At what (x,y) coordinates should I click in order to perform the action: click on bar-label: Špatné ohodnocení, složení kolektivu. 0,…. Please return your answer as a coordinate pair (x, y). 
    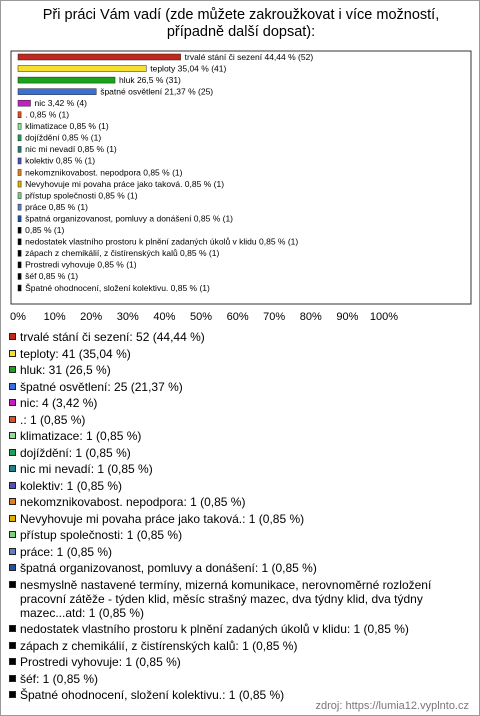
    Looking at the image, I should click on (117, 288).